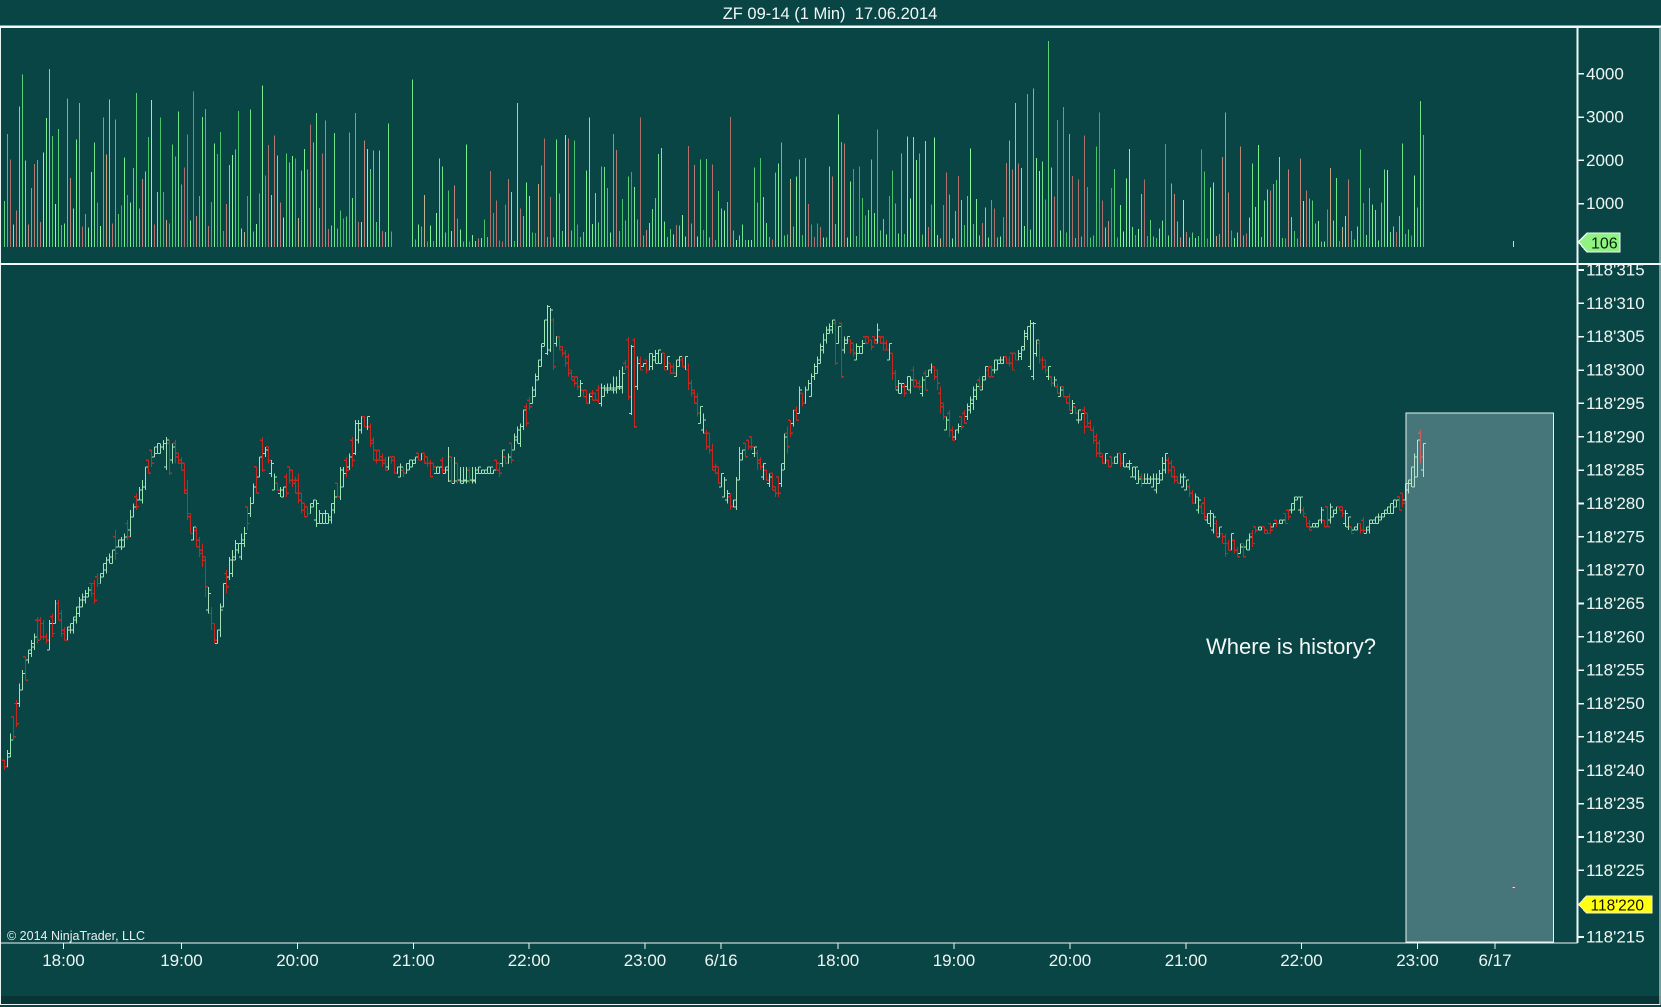  What do you see at coordinates (1291, 646) in the screenshot?
I see `svg-text: Where is history?` at bounding box center [1291, 646].